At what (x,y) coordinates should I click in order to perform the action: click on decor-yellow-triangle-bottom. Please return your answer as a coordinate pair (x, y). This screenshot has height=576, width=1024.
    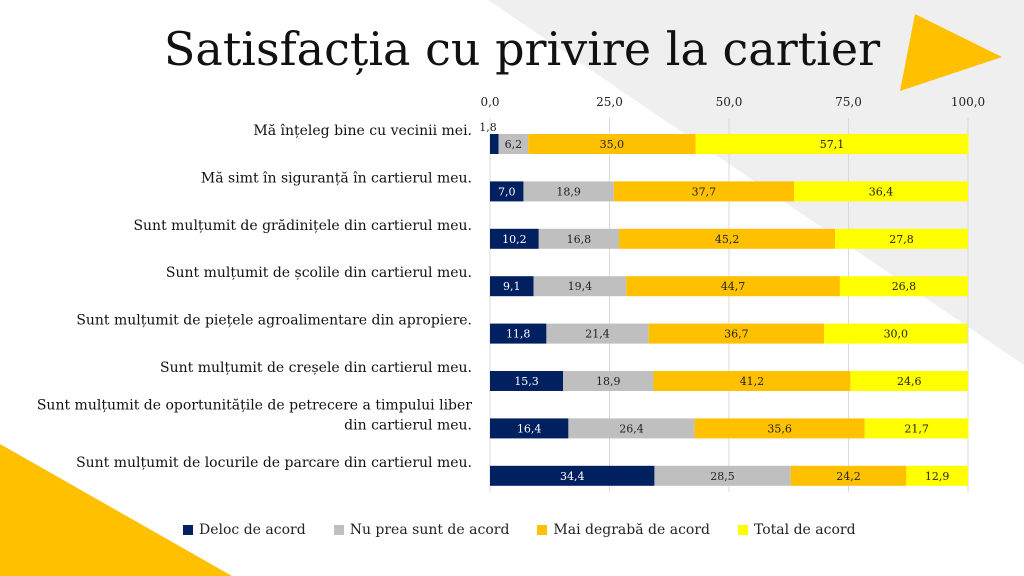
    Looking at the image, I should click on (116, 510).